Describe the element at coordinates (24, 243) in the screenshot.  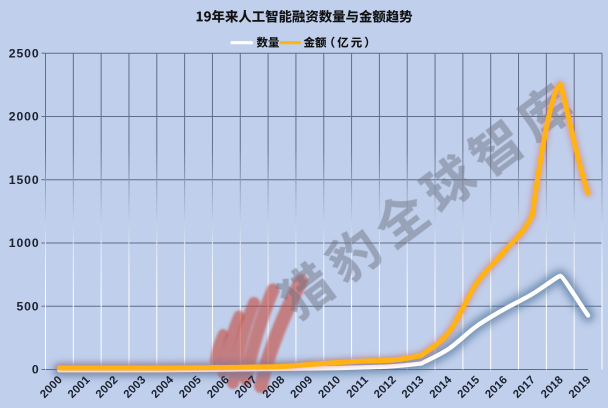
I see `svg-text: 1000` at that location.